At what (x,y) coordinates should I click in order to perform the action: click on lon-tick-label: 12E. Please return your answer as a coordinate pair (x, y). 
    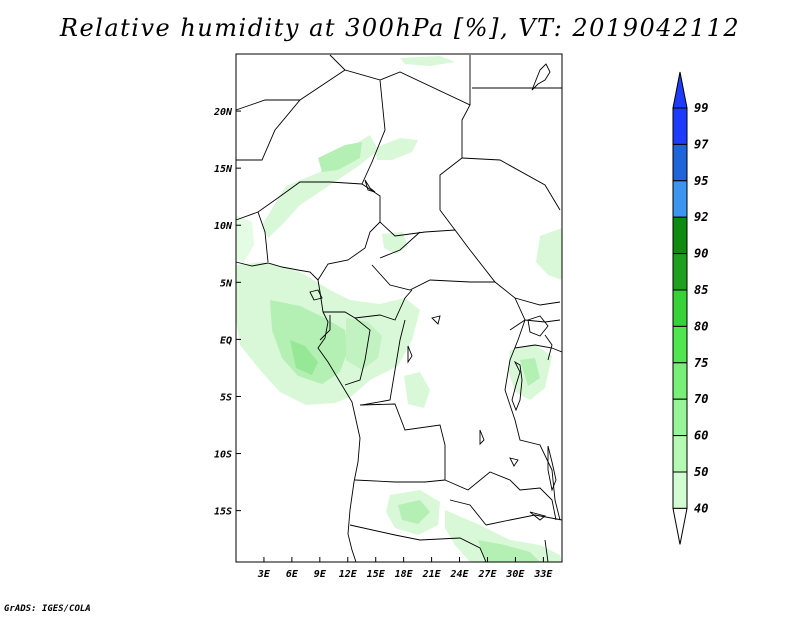
    Looking at the image, I should click on (348, 574).